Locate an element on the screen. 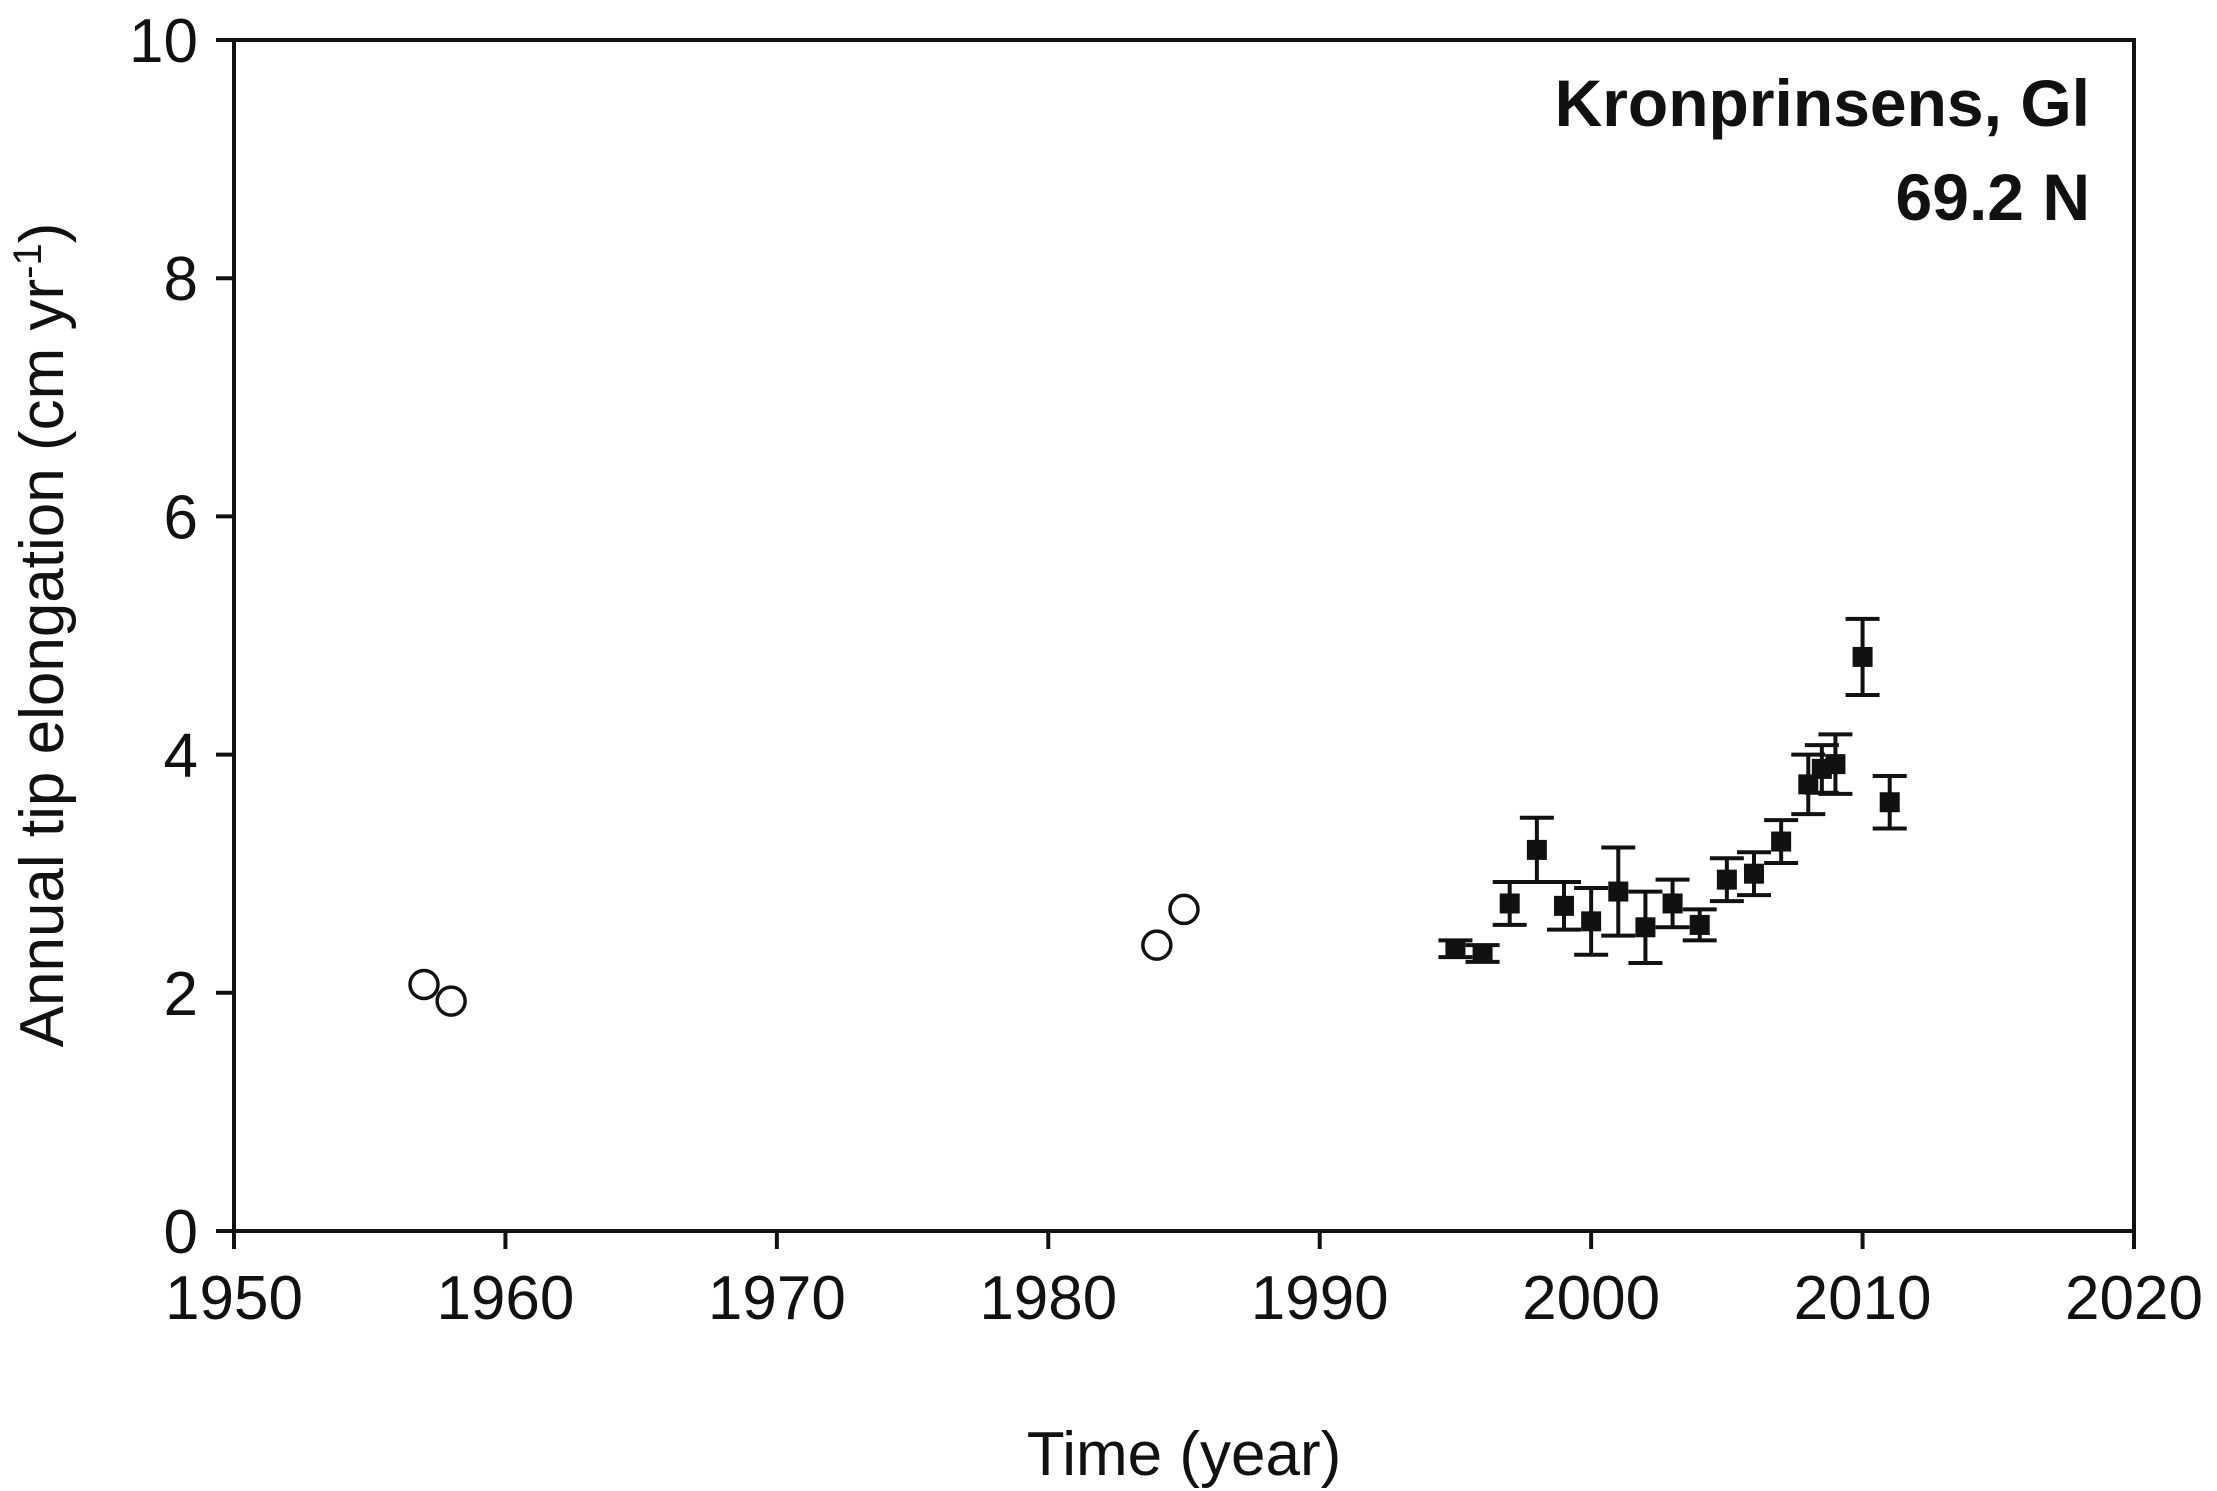 Image resolution: width=2217 pixels, height=1491 pixels. y-tick-label: 0 is located at coordinates (181, 1232).